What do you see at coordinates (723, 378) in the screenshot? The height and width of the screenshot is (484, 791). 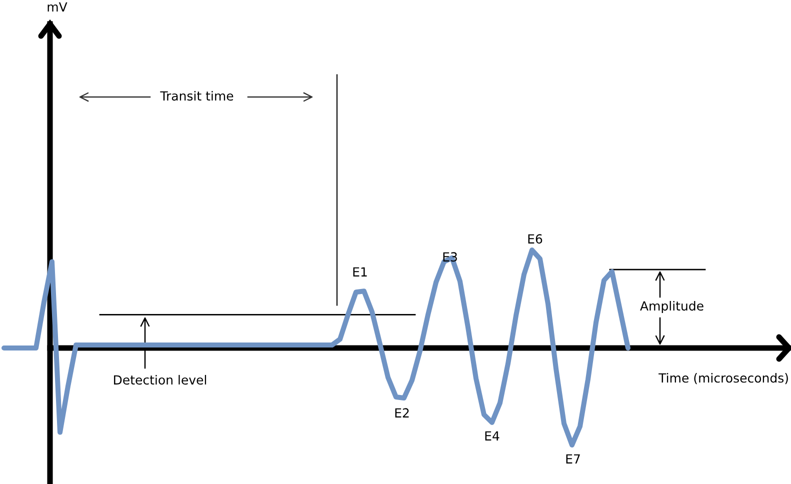 I see `x-axis-title: Time (microseconds)` at bounding box center [723, 378].